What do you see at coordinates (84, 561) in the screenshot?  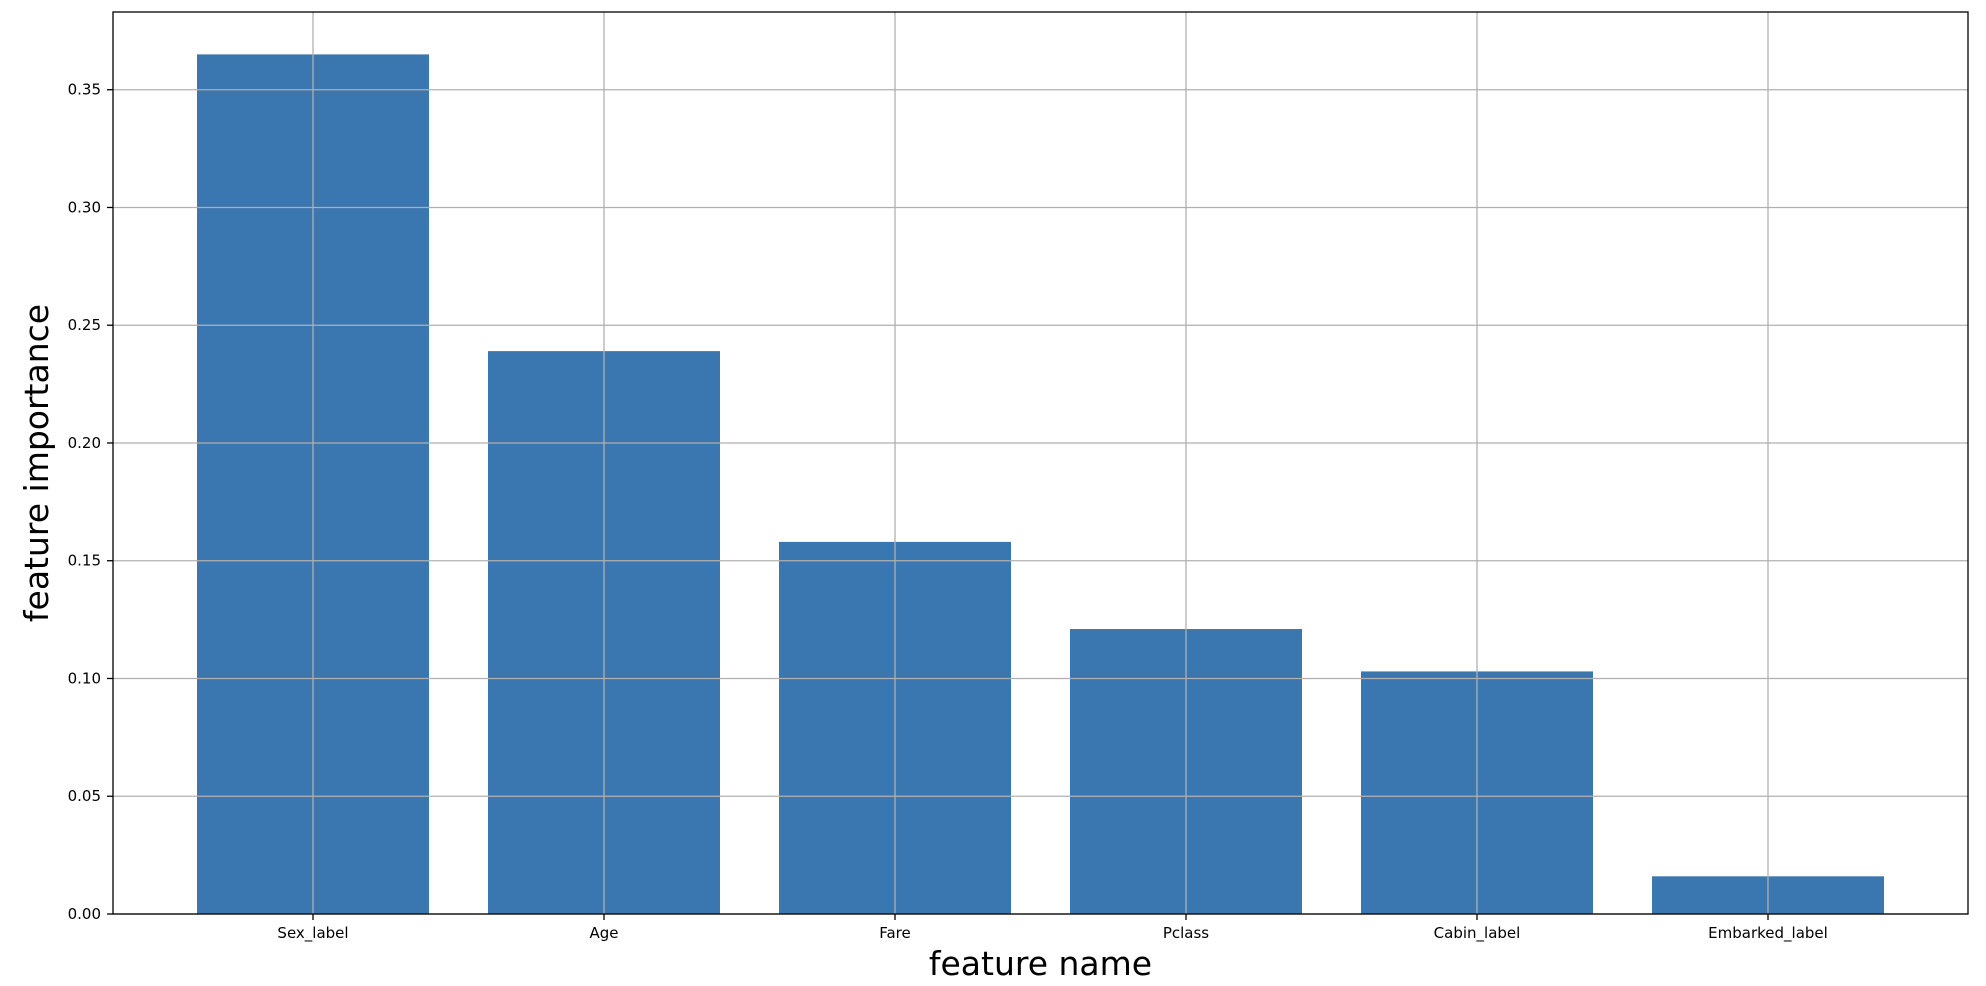 I see `y-tick-label: 0.15` at bounding box center [84, 561].